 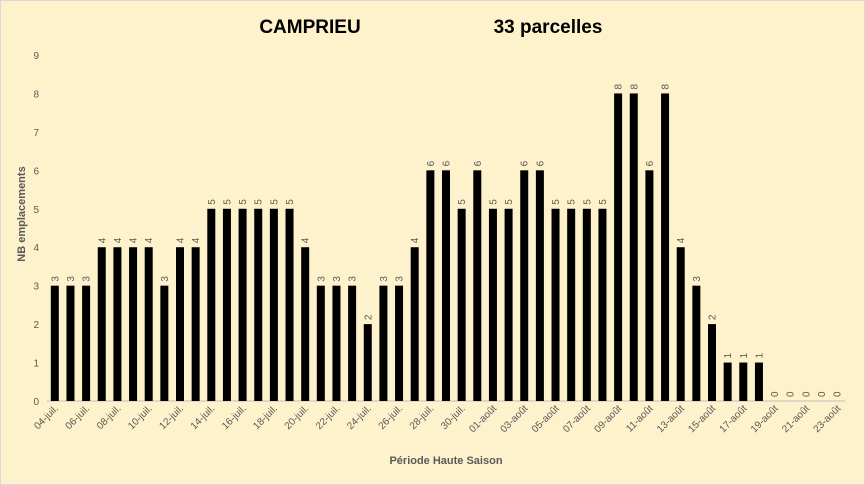 I want to click on chart-title: CAMPRIEU, so click(x=309, y=27).